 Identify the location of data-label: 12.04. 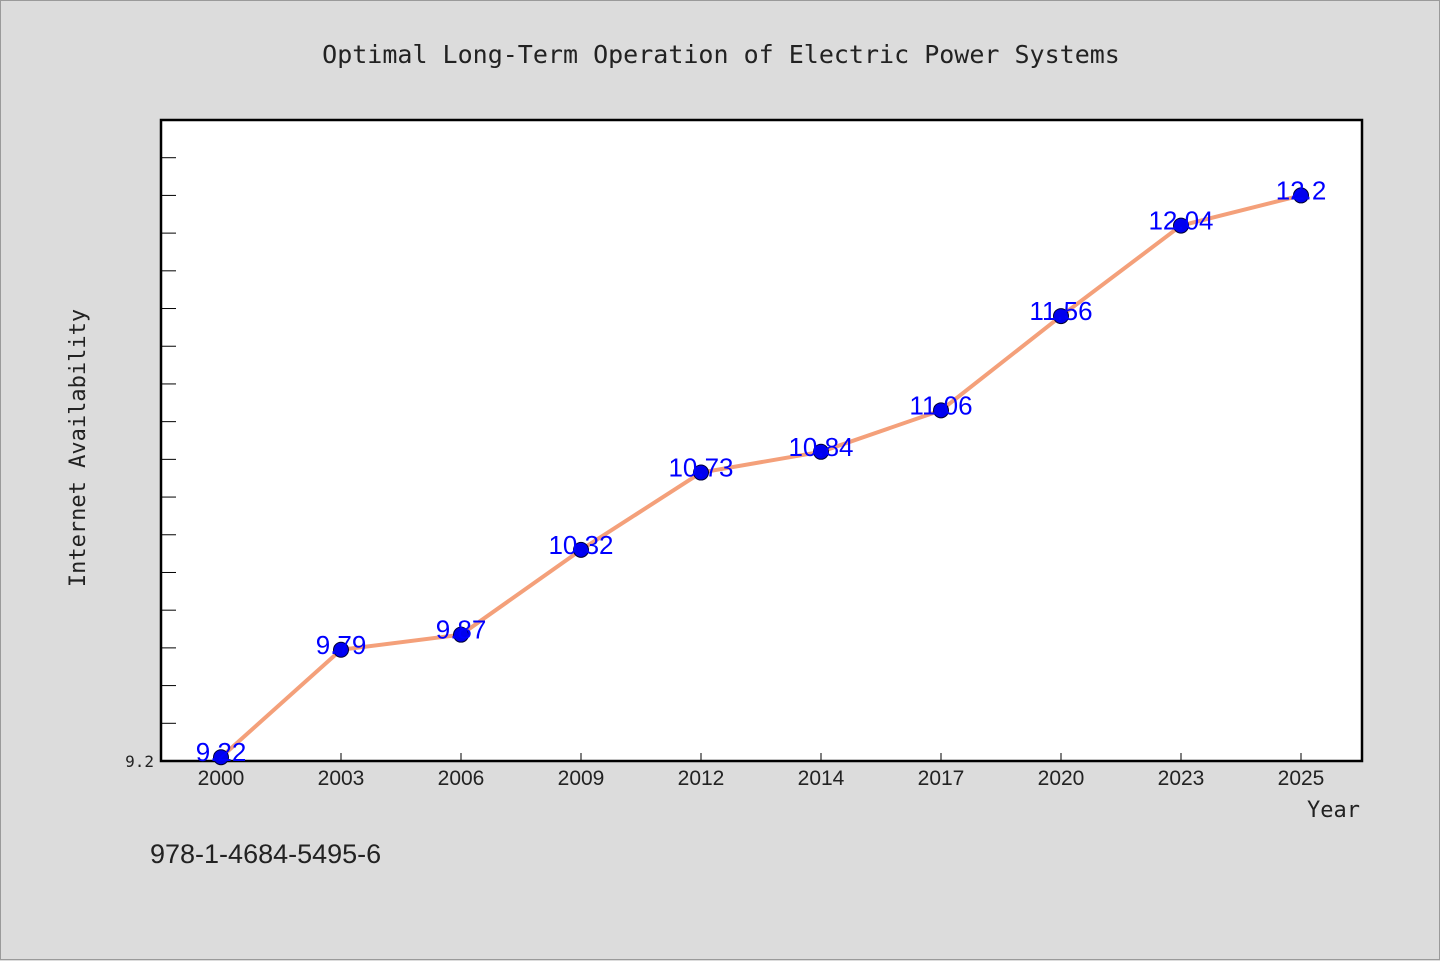
(1180, 221).